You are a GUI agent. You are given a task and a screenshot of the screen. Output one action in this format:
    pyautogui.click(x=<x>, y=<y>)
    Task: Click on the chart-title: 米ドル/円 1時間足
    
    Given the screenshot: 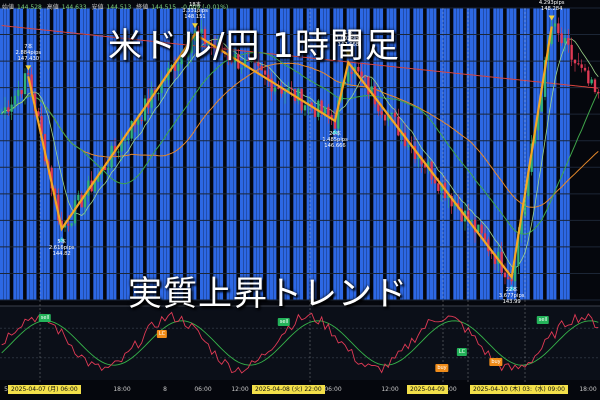 What is the action you would take?
    pyautogui.click(x=254, y=46)
    